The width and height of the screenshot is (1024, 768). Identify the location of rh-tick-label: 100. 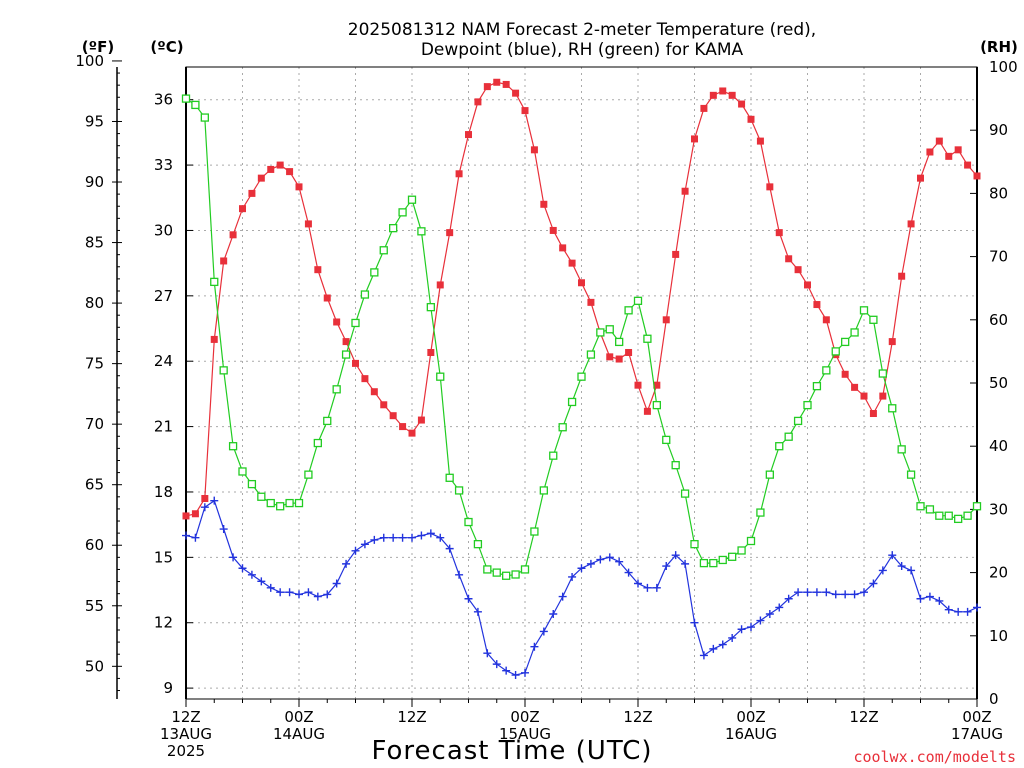
(1003, 67).